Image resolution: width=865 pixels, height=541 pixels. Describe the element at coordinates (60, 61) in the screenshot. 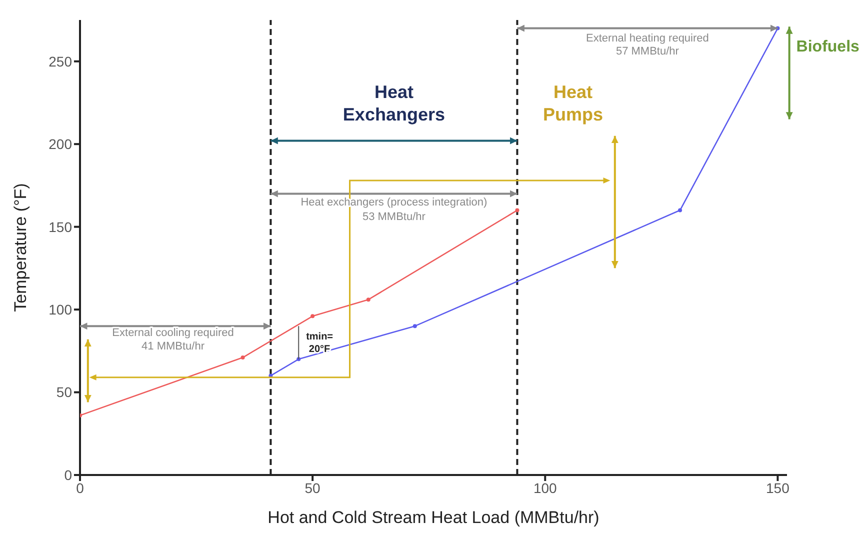

I see `y-tick-label: 250` at that location.